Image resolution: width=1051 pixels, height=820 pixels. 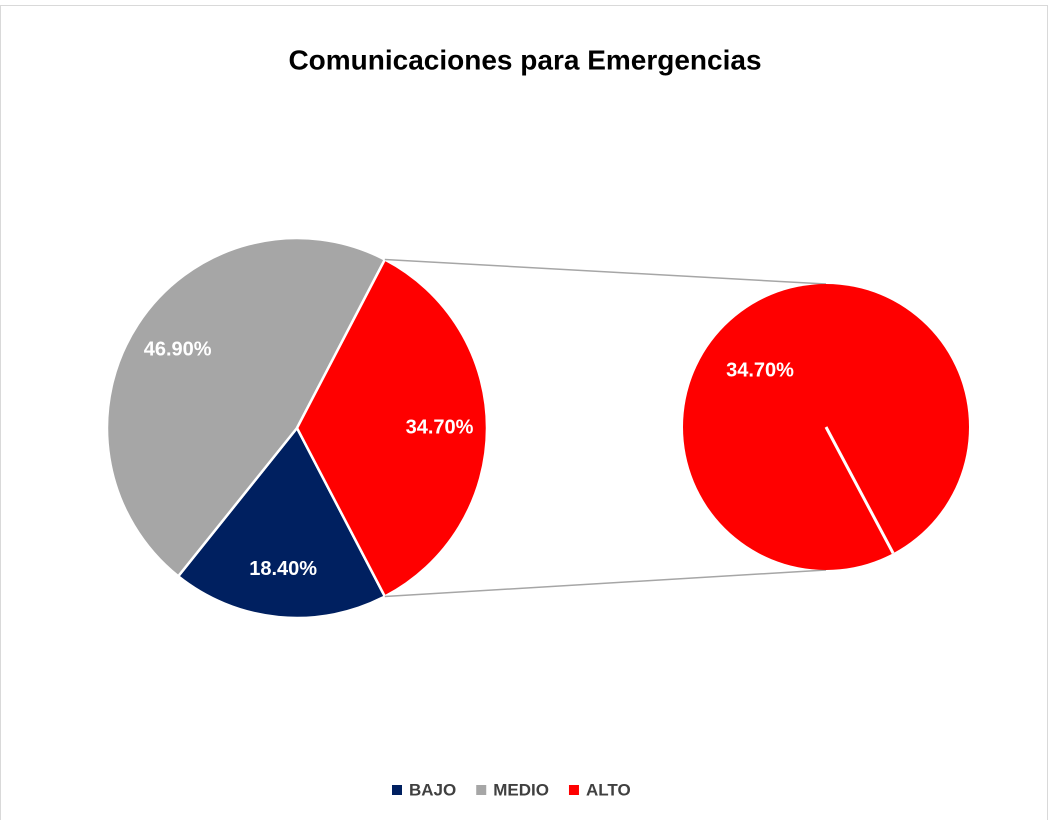 What do you see at coordinates (608, 789) in the screenshot?
I see `legend-label: ALTO` at bounding box center [608, 789].